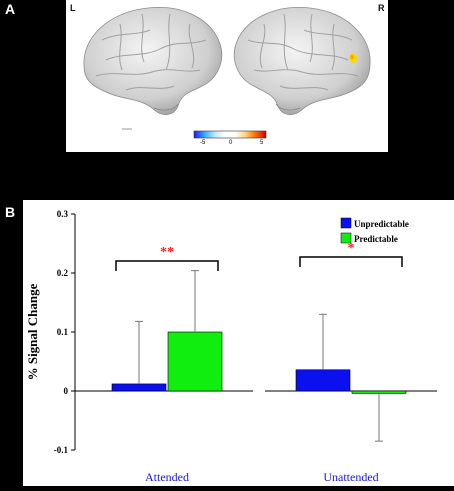 The height and width of the screenshot is (491, 454). I want to click on colorbar-max-label: 5, so click(262, 143).